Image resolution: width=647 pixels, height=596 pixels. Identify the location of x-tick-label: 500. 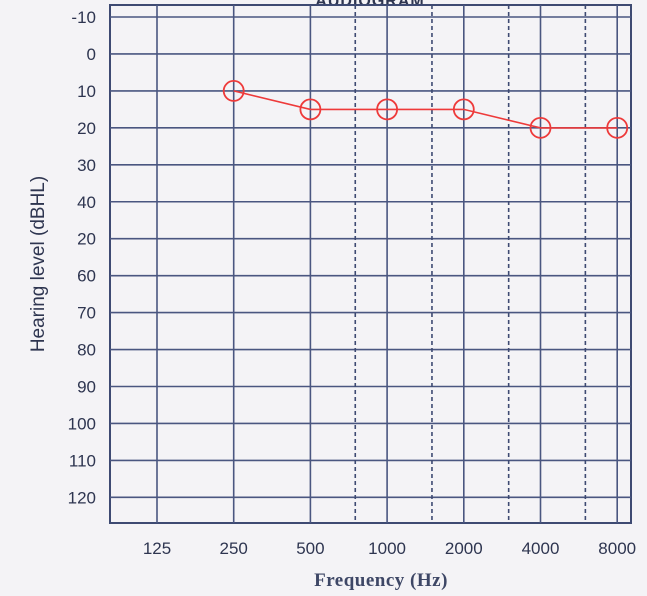
(310, 548).